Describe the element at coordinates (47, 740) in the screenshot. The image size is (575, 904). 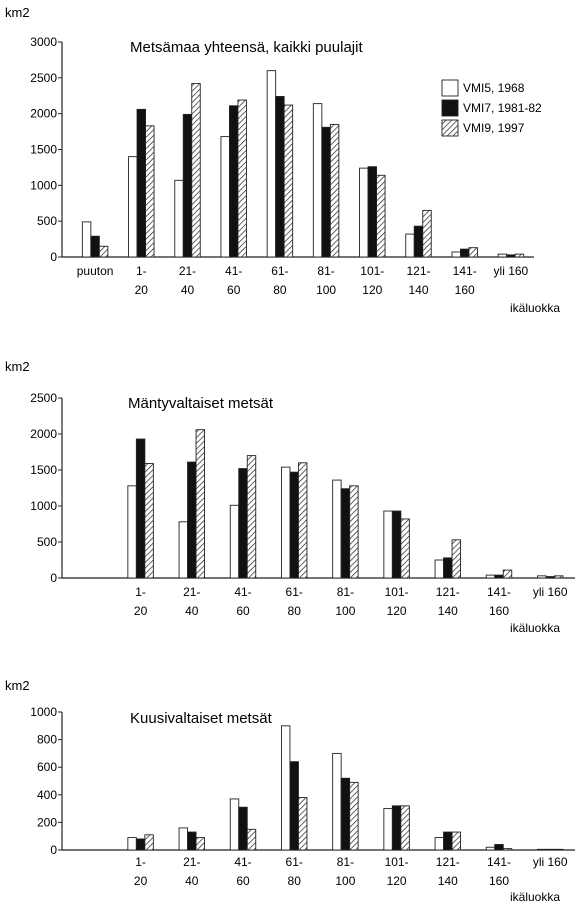
I see `y-tick-label: 800` at that location.